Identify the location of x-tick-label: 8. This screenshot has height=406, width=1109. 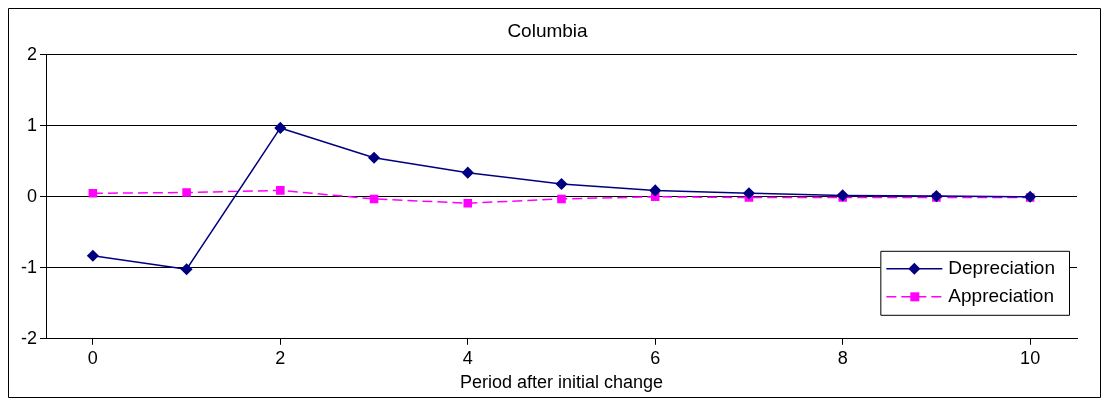
(842, 357).